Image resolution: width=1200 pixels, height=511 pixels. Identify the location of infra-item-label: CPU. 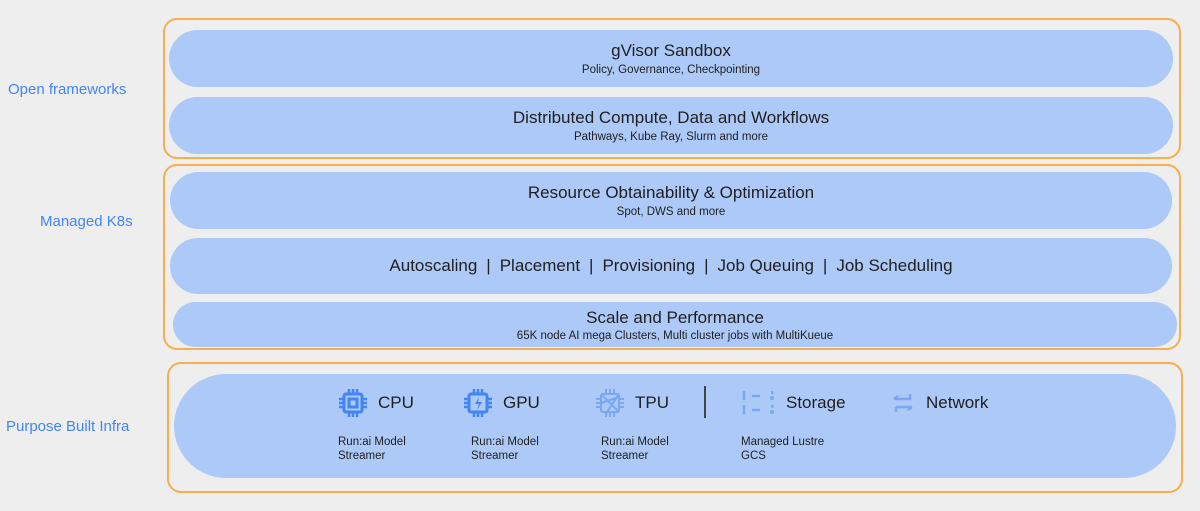
(396, 402).